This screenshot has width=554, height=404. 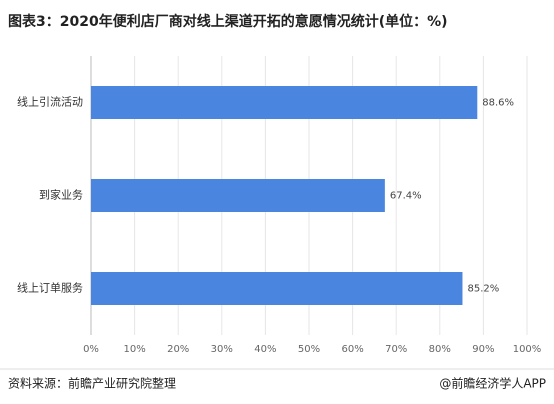 What do you see at coordinates (440, 349) in the screenshot?
I see `x-tick-label: 80%` at bounding box center [440, 349].